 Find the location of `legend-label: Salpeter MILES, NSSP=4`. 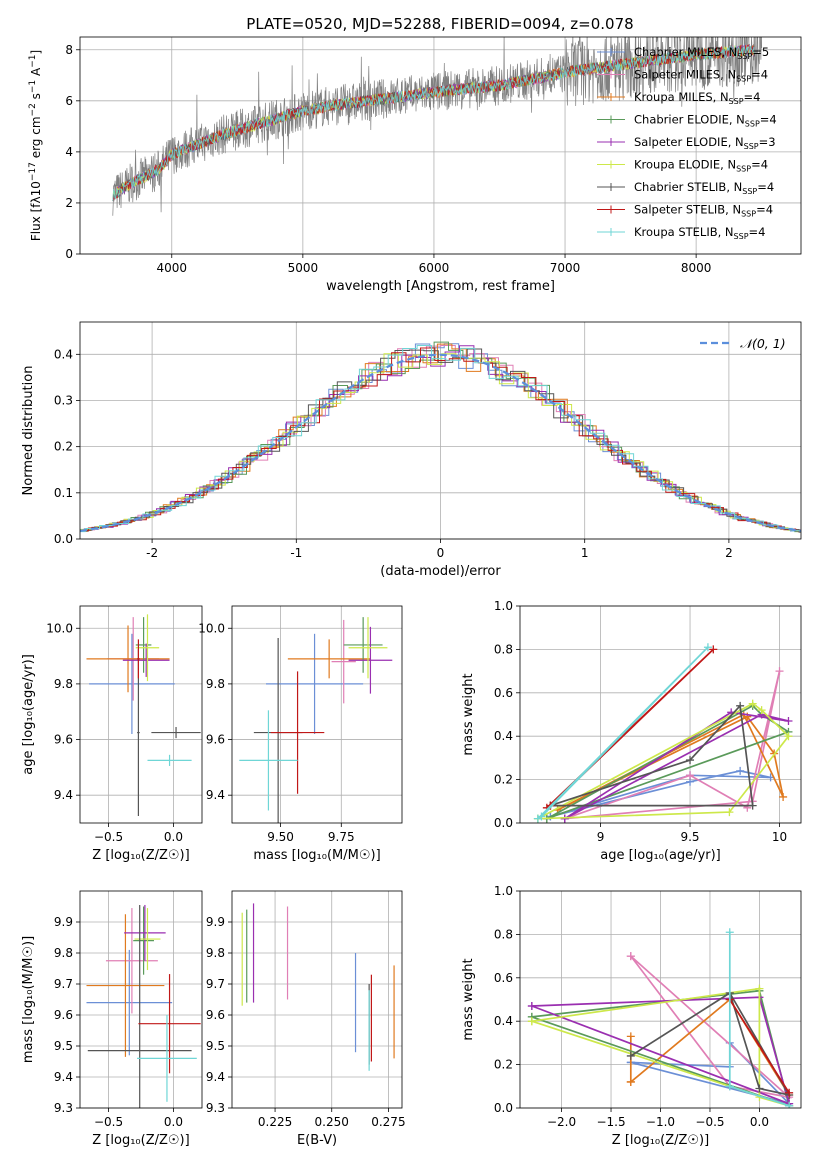

legend-label: Salpeter MILES, NSSP=4 is located at coordinates (701, 76).